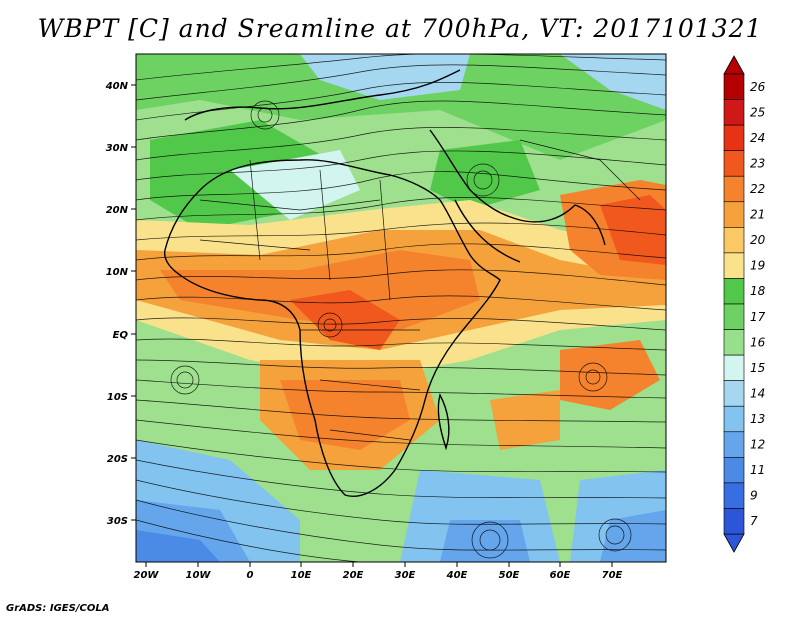 Image resolution: width=800 pixels, height=618 pixels. Describe the element at coordinates (757, 368) in the screenshot. I see `colorbar-label: 15` at that location.